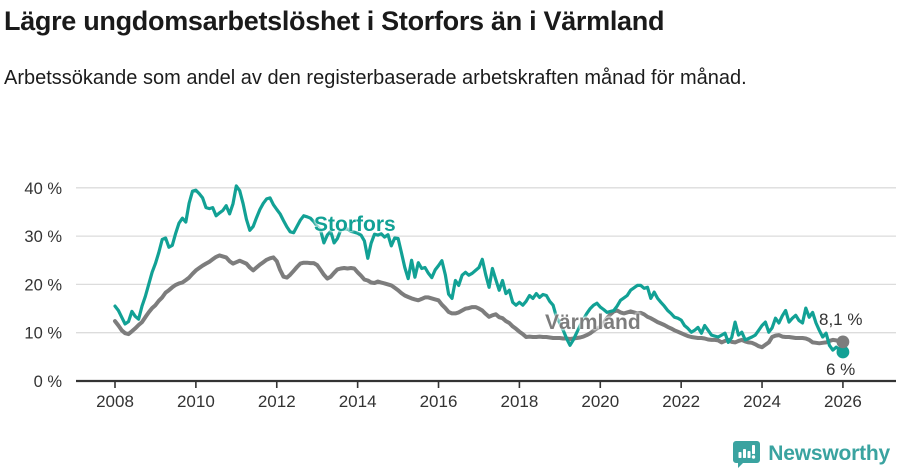 The image size is (900, 474). I want to click on x-tick-label: 2022, so click(681, 401).